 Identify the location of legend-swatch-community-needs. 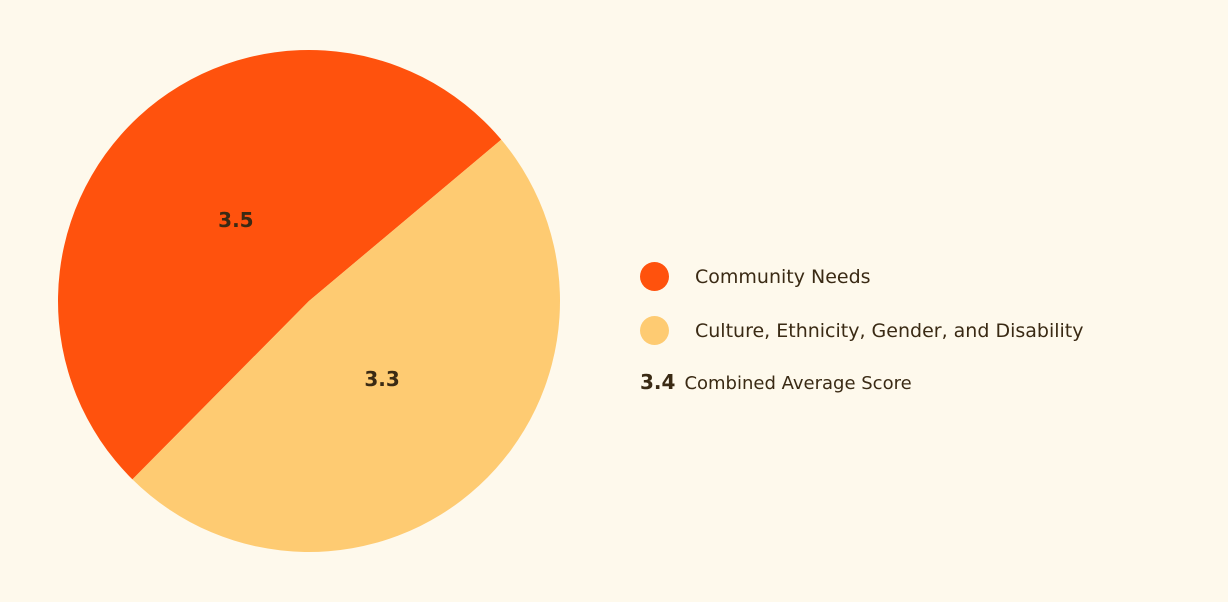
(654, 276).